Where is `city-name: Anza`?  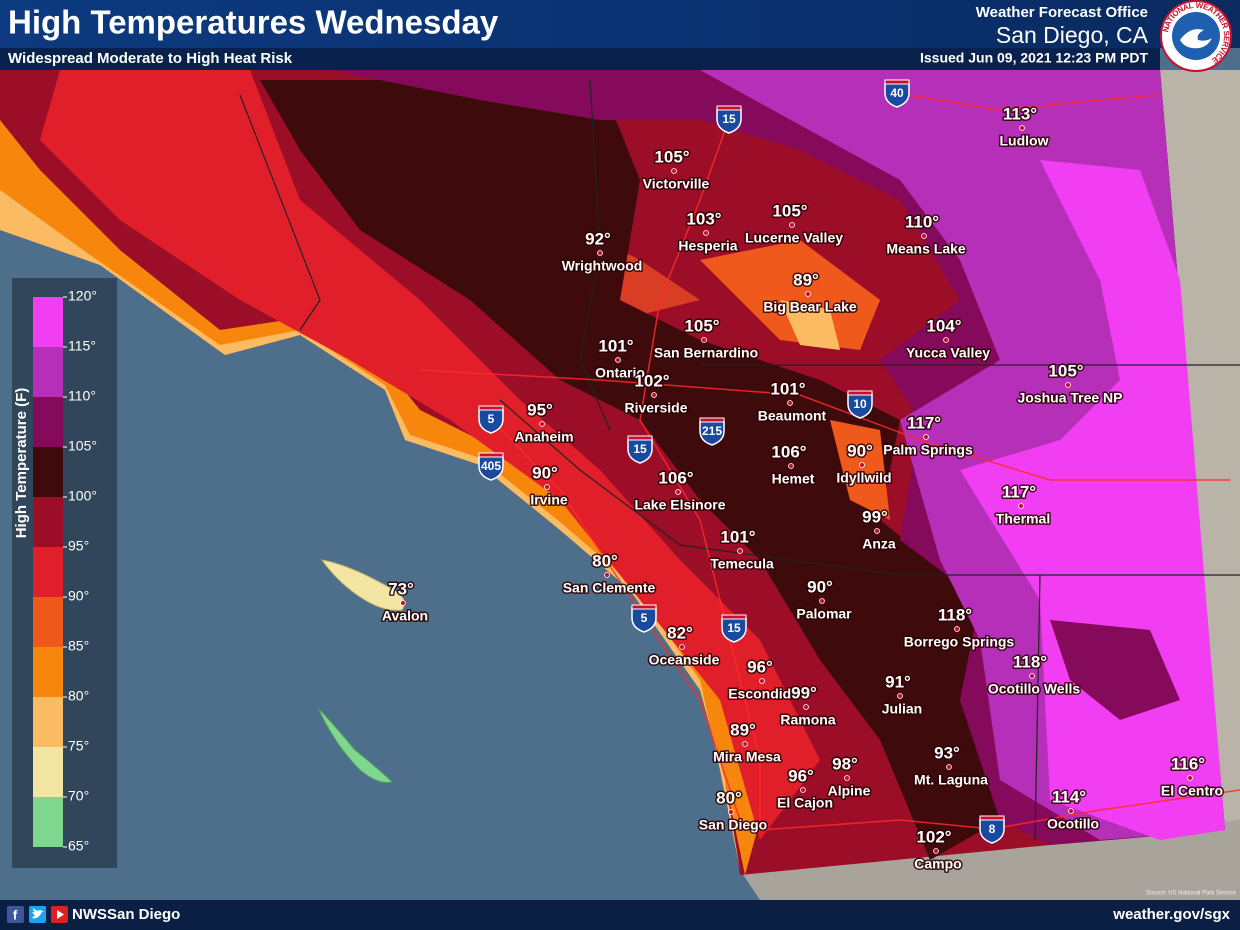 city-name: Anza is located at coordinates (879, 544).